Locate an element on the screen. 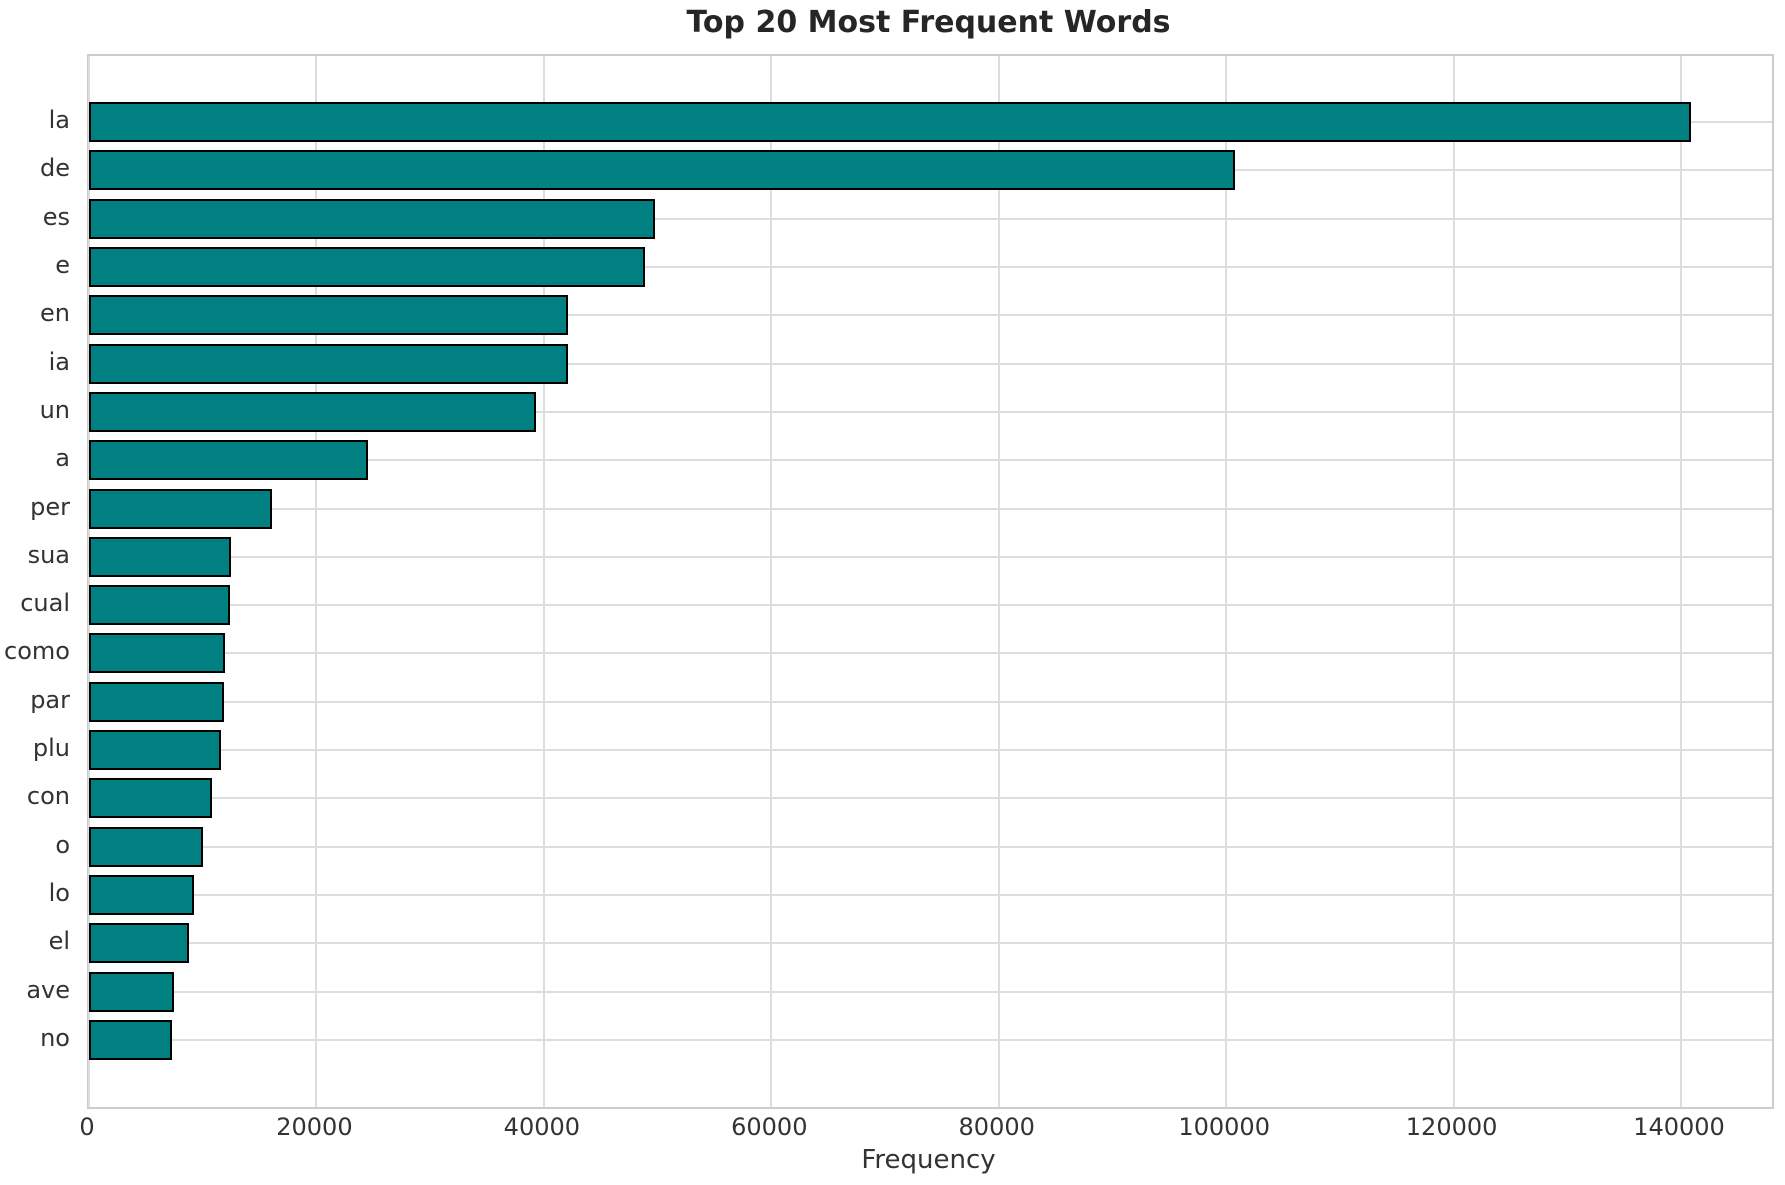  x-tick-label-100000: 100000 is located at coordinates (1224, 1127).